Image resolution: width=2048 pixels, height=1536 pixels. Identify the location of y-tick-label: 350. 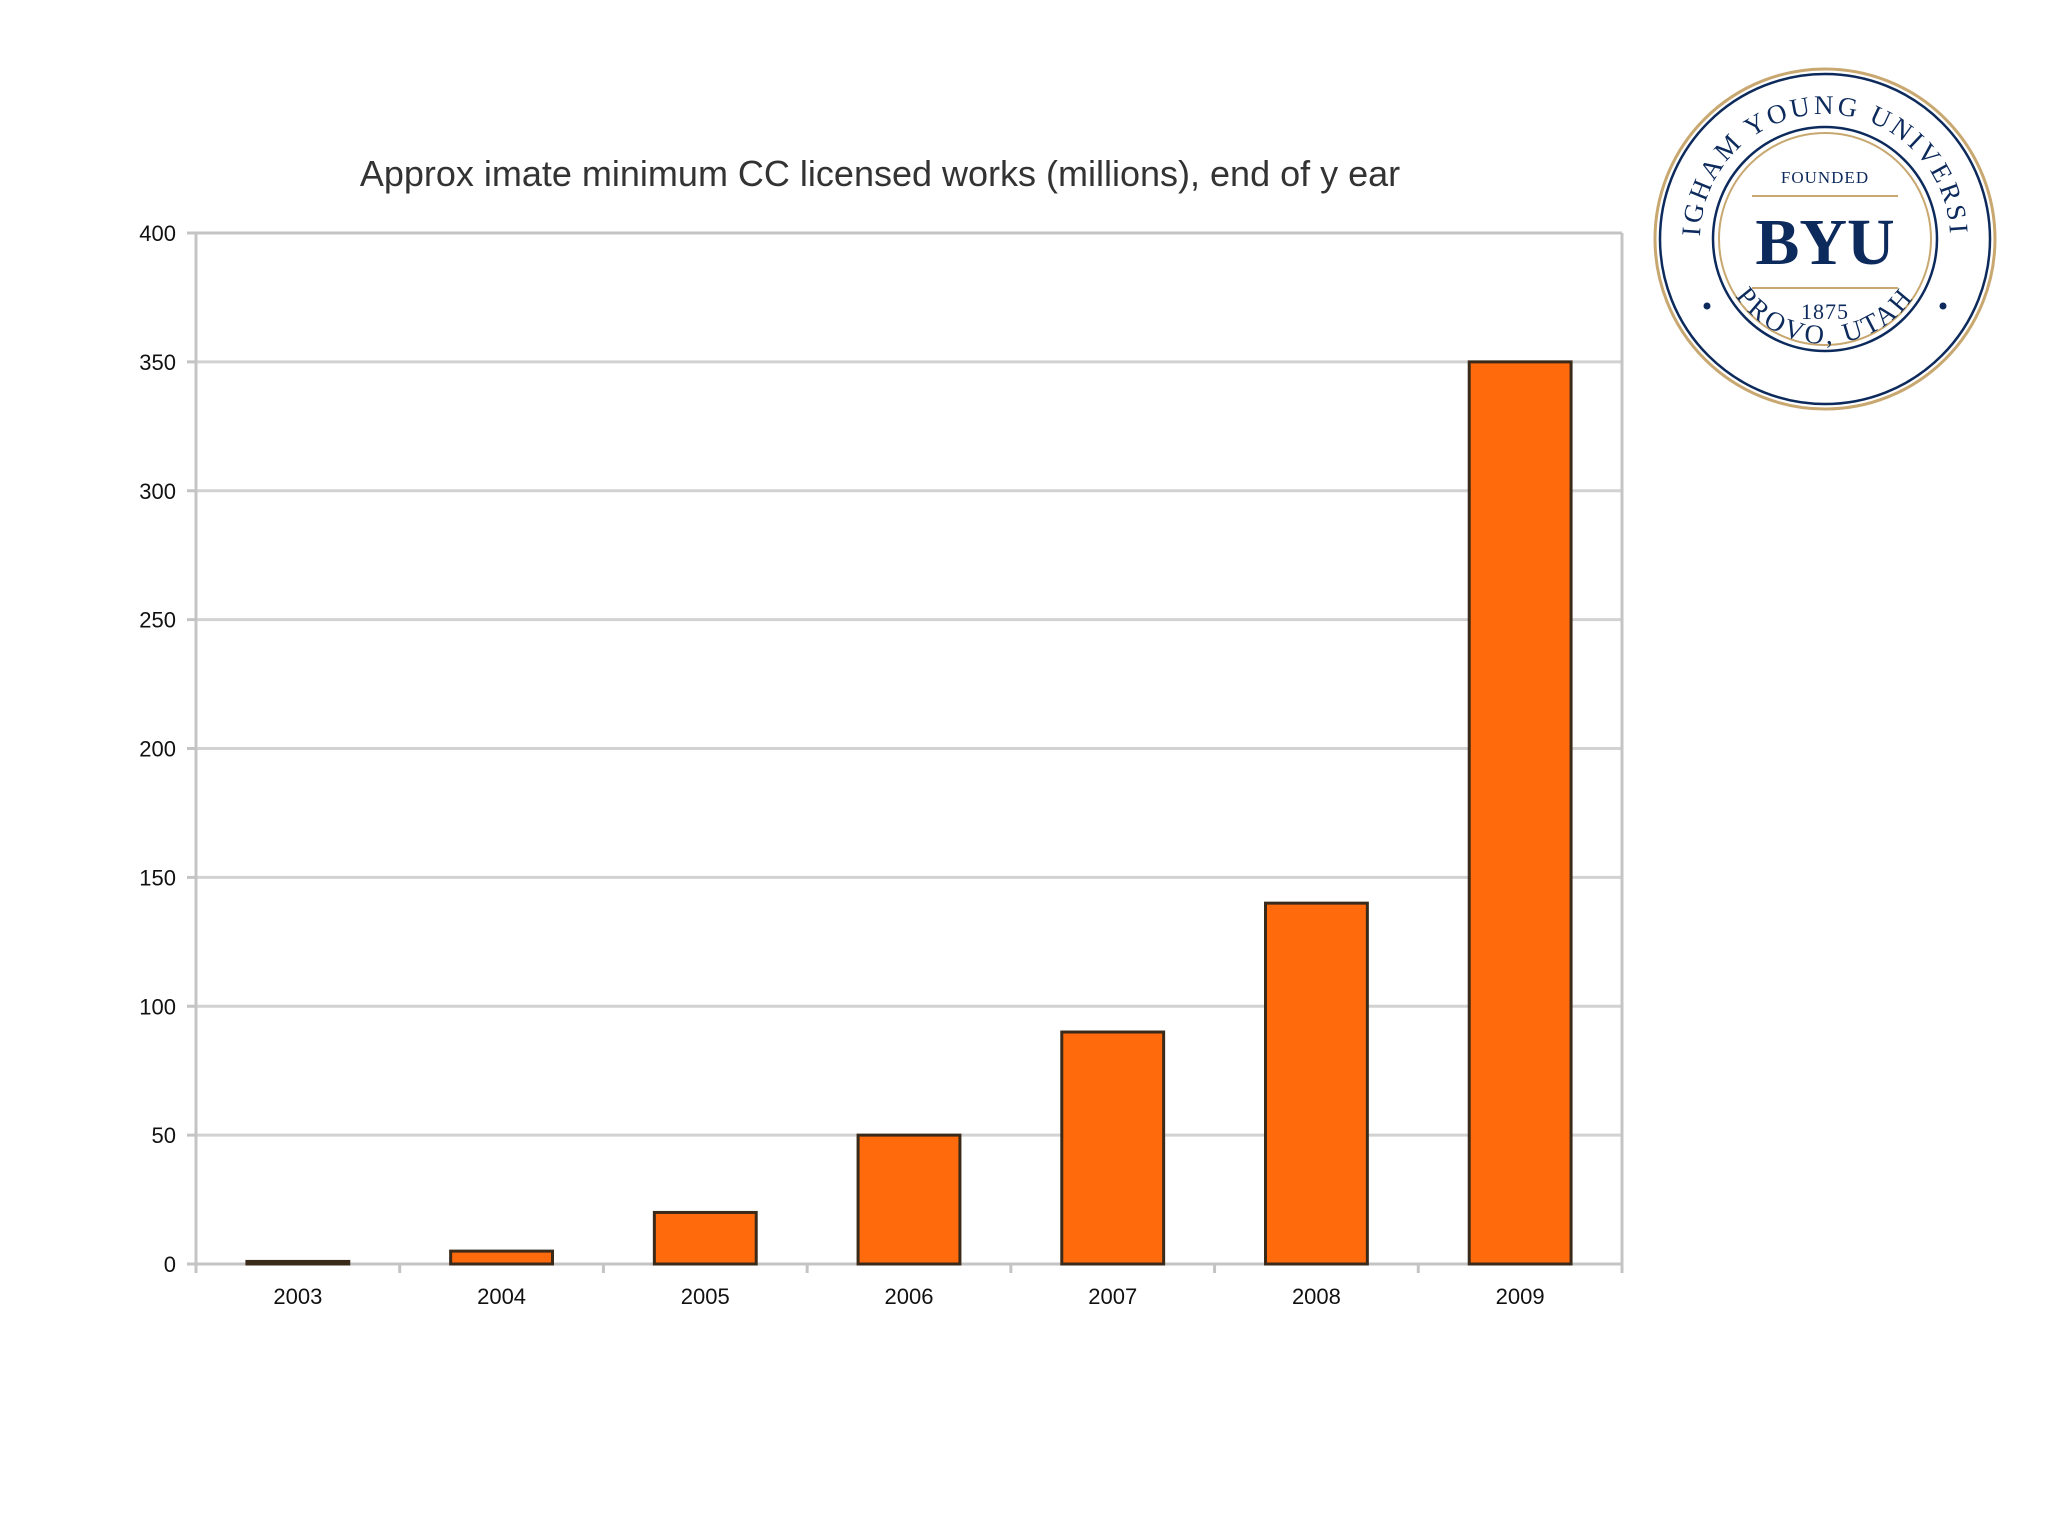
(157, 362).